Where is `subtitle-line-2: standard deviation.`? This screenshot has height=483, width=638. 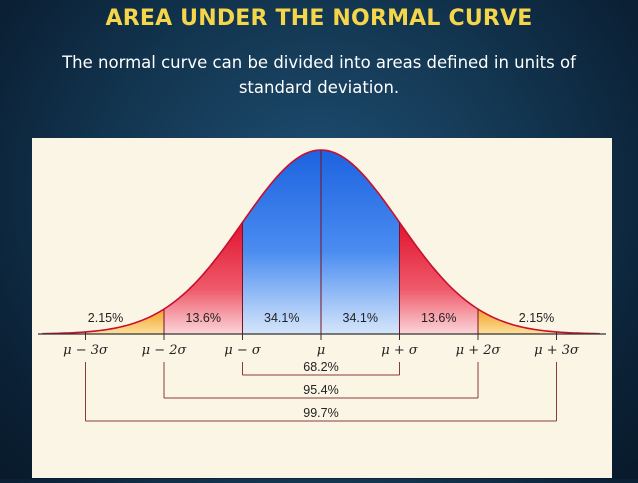
subtitle-line-2: standard deviation. is located at coordinates (319, 87).